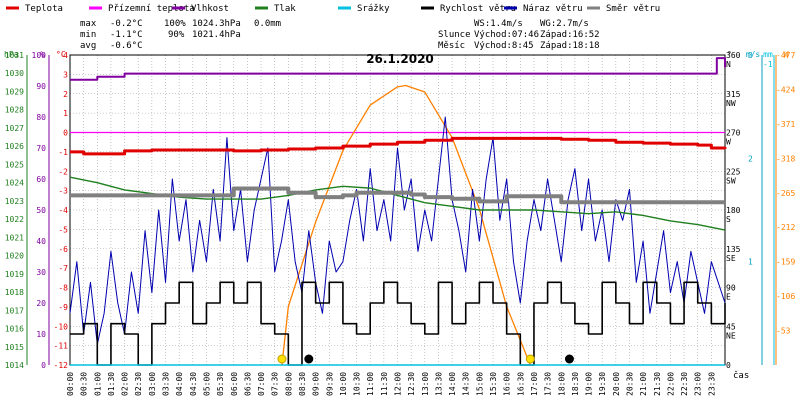 The image size is (800, 400). What do you see at coordinates (698, 384) in the screenshot?
I see `x-tick: 23:00` at bounding box center [698, 384].